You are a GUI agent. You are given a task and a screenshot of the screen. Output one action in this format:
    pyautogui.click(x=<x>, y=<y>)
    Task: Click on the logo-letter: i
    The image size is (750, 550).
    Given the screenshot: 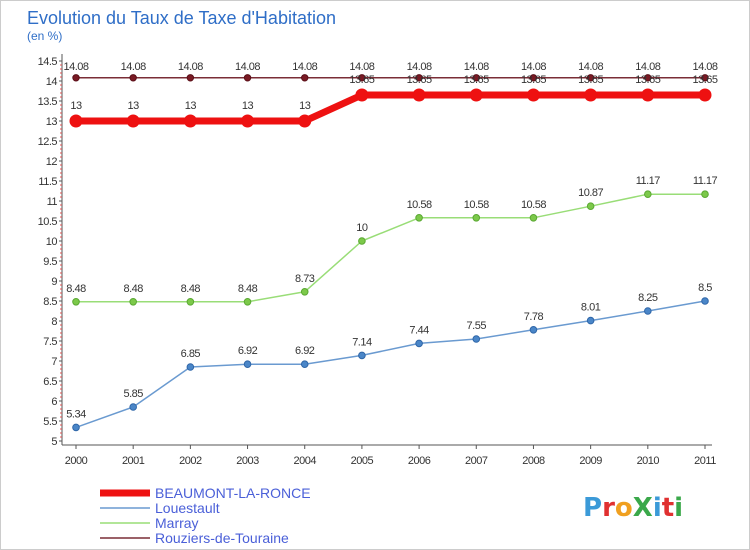 What is the action you would take?
    pyautogui.click(x=678, y=508)
    